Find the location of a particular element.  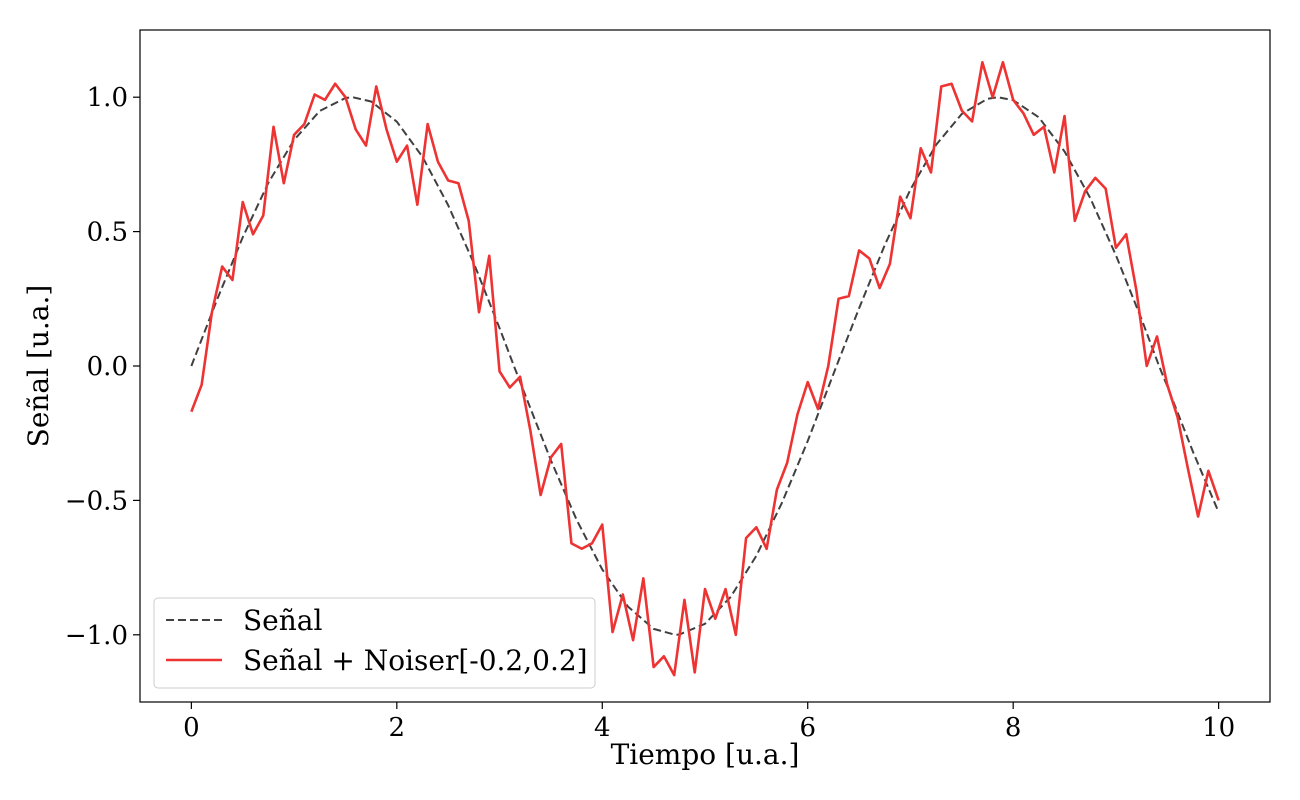

y-axis-ticks: −1.0 −0.5 0.0 0.5 1.0 is located at coordinates (102, 367).